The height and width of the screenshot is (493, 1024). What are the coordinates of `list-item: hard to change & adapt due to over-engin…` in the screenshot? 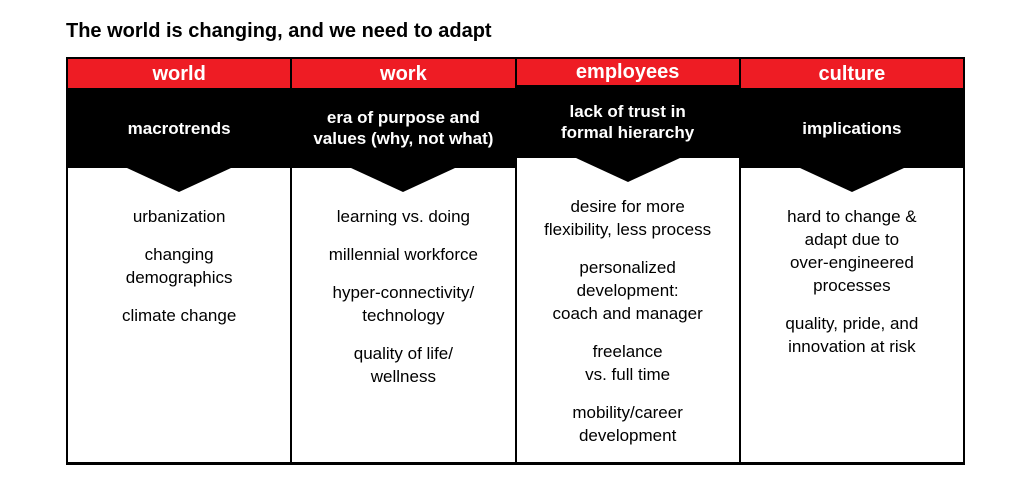 It's located at (852, 251).